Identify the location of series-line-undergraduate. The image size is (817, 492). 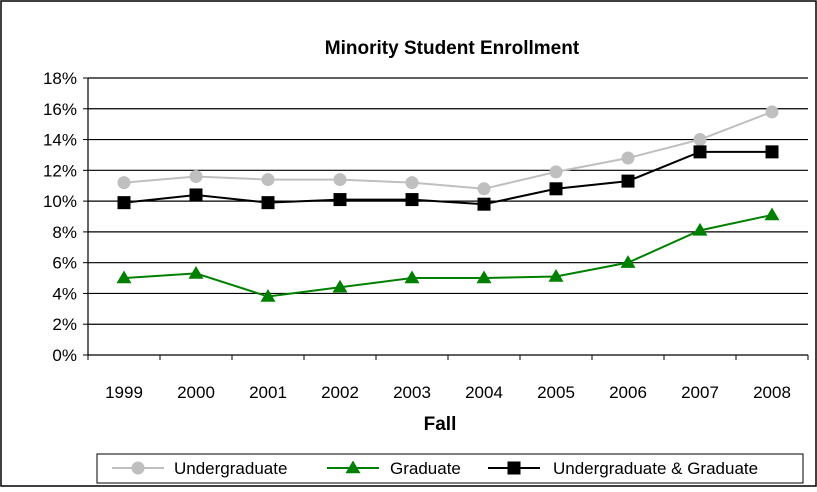
(448, 150).